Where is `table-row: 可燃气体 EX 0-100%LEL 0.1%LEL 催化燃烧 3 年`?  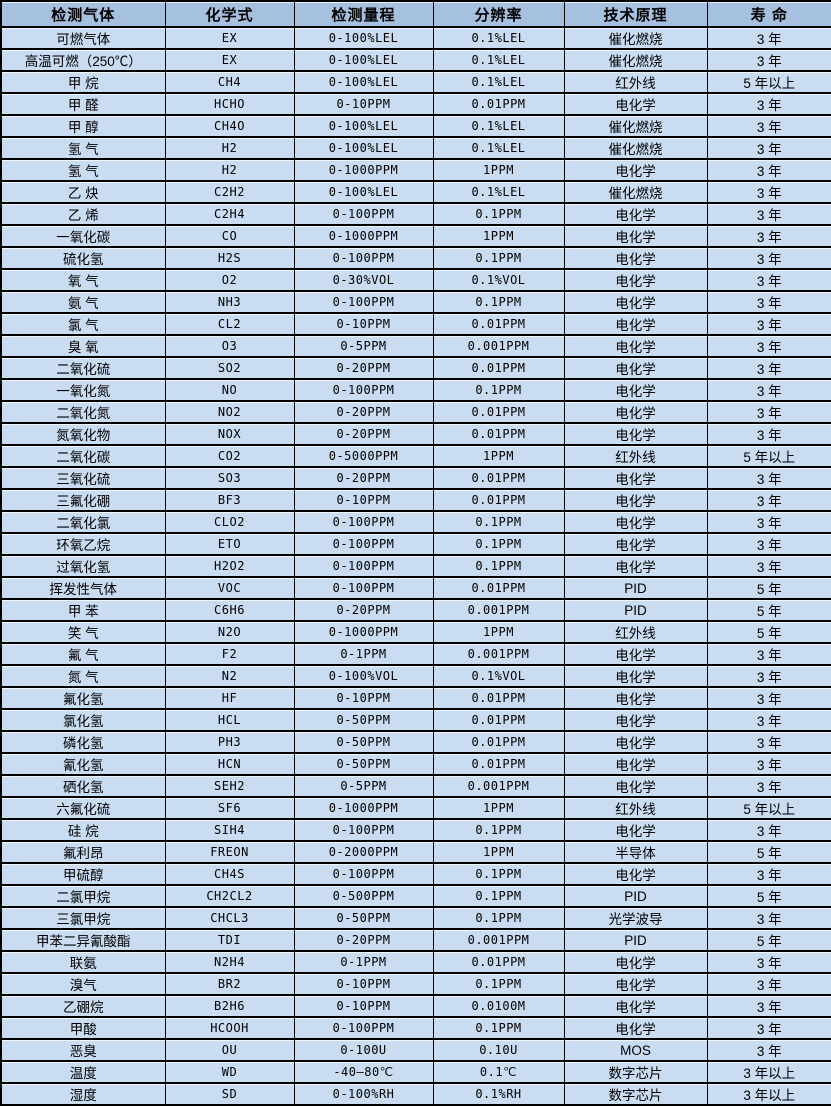 table-row: 可燃气体 EX 0-100%LEL 0.1%LEL 催化燃烧 3 年 is located at coordinates (415, 38).